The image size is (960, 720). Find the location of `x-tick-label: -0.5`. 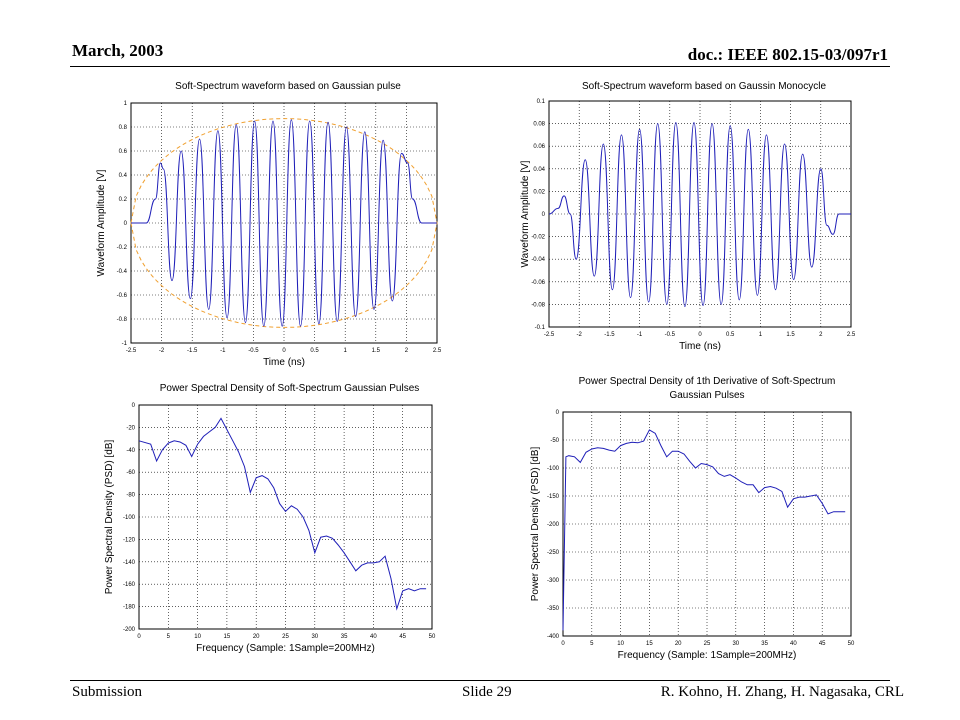

x-tick-label: -0.5 is located at coordinates (253, 351).